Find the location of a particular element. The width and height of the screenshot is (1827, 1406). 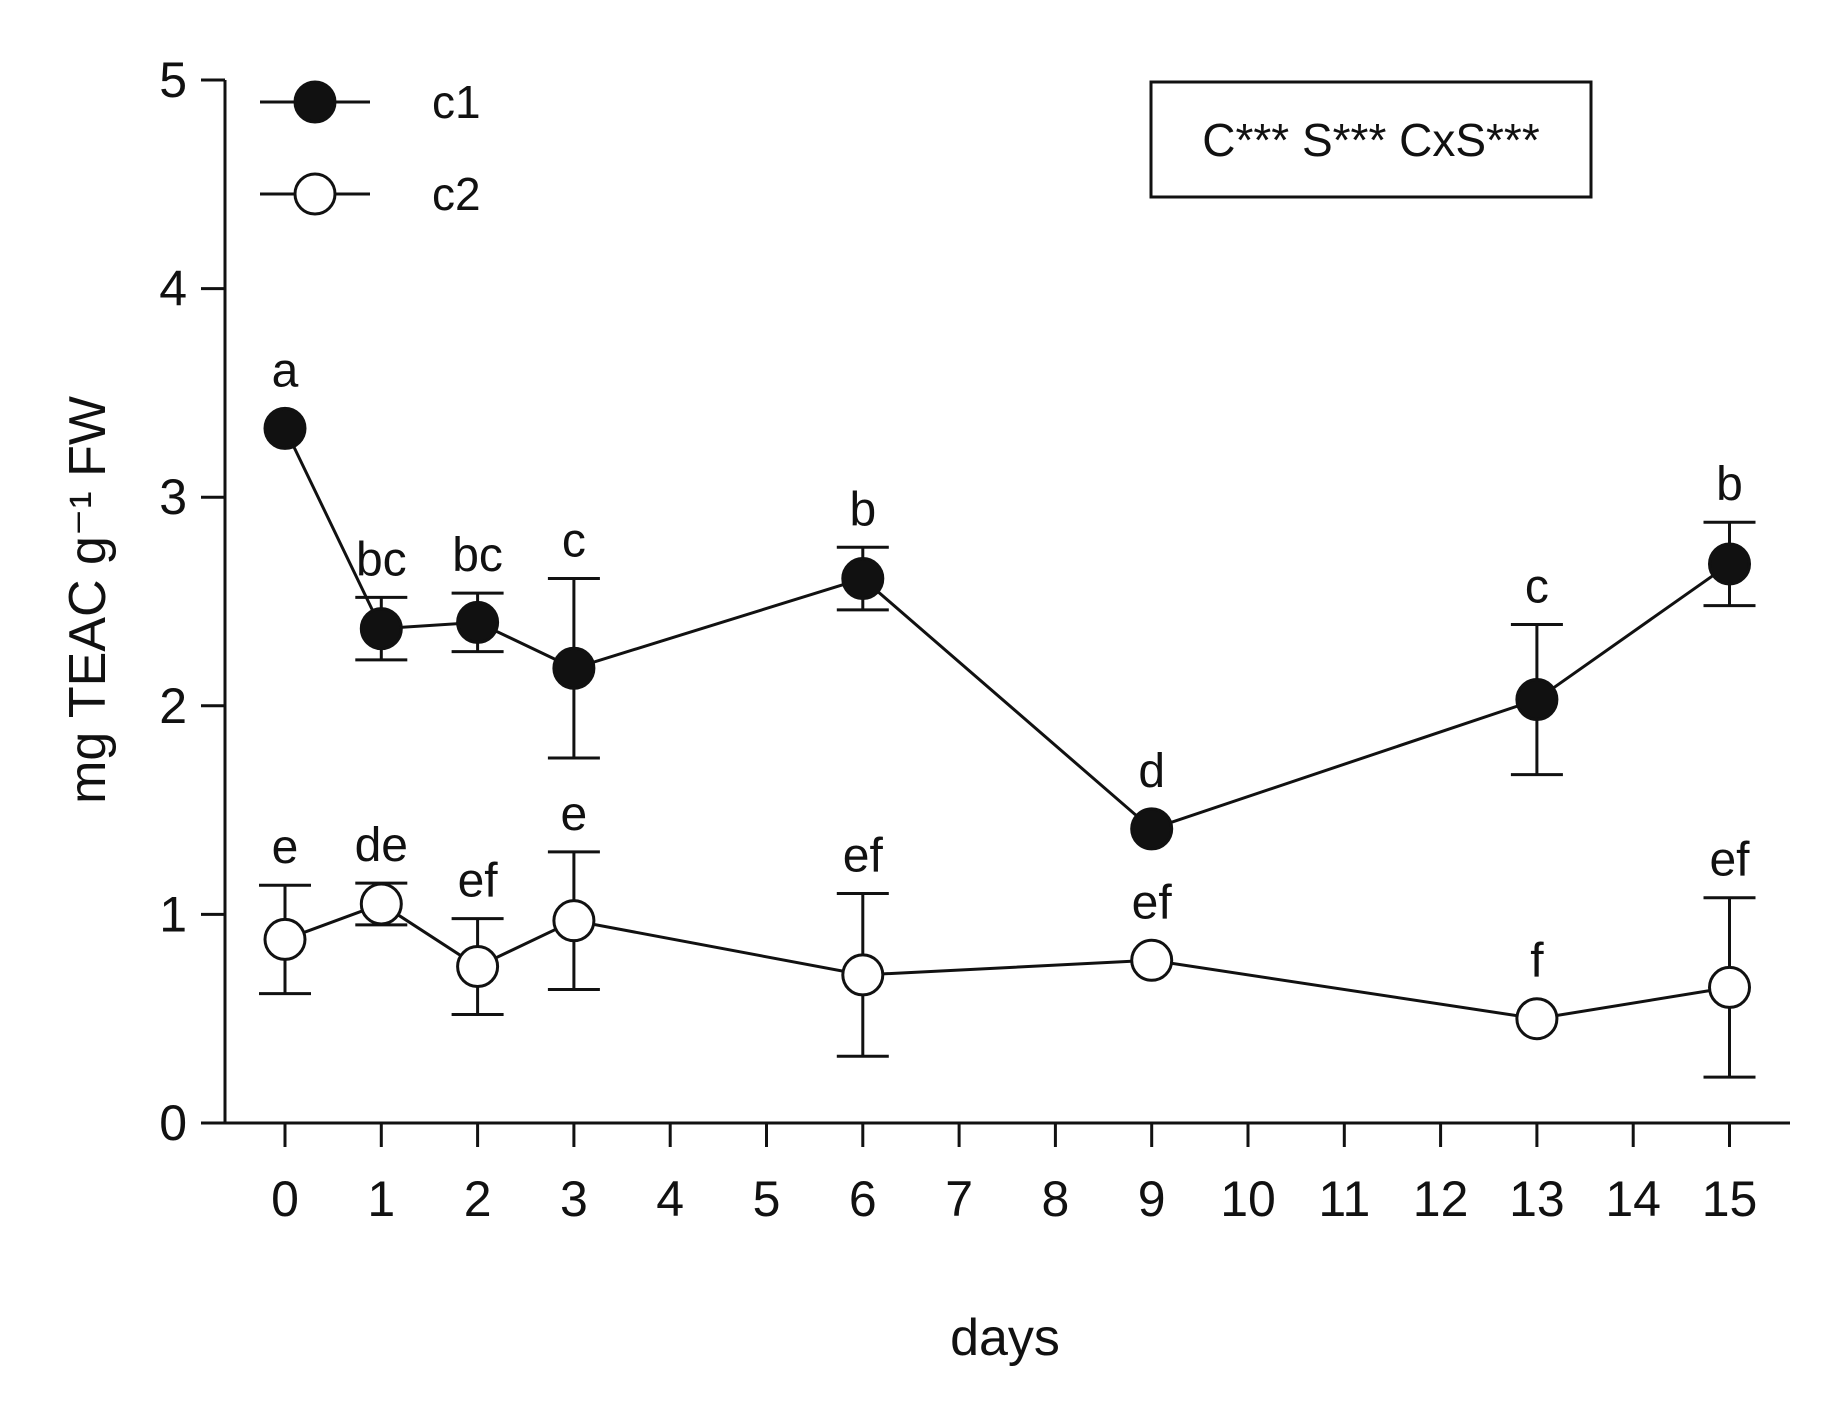

y-tick-label: 4 is located at coordinates (173, 289).